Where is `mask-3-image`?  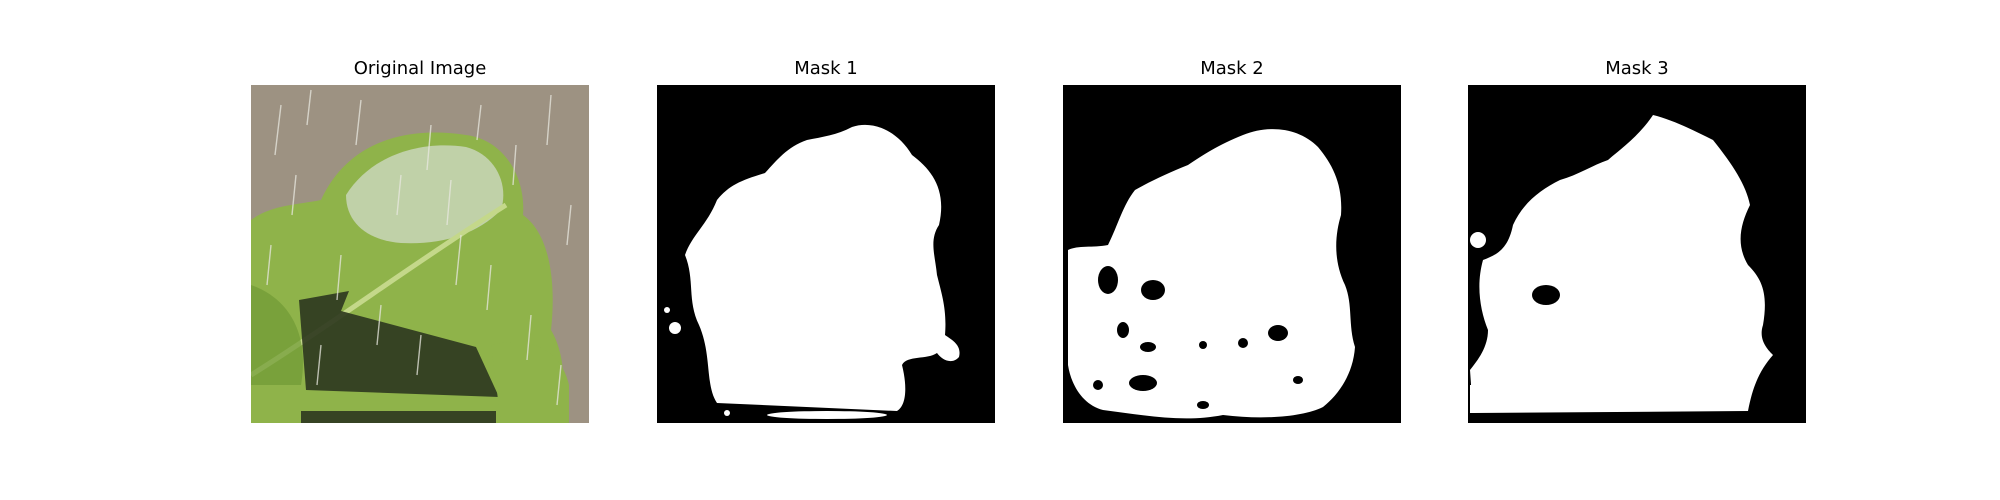 mask-3-image is located at coordinates (1637, 254).